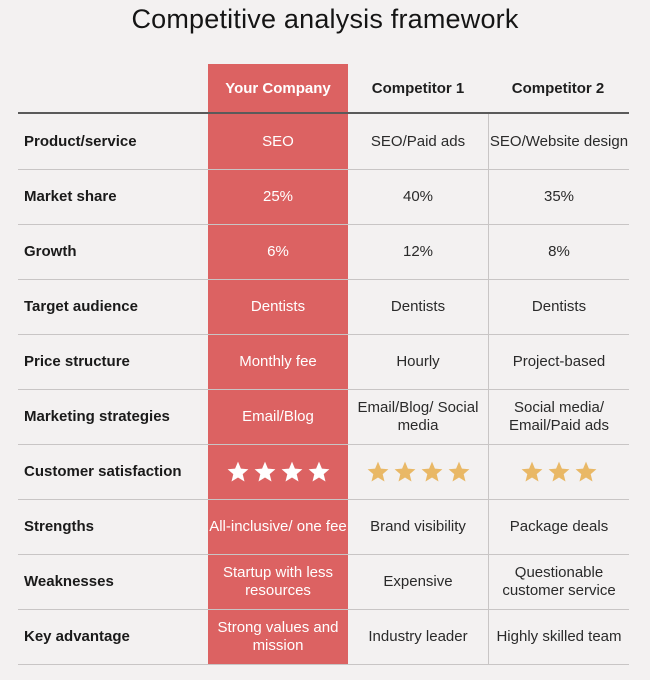 The height and width of the screenshot is (680, 650). What do you see at coordinates (81, 306) in the screenshot?
I see `row-label: Target audience` at bounding box center [81, 306].